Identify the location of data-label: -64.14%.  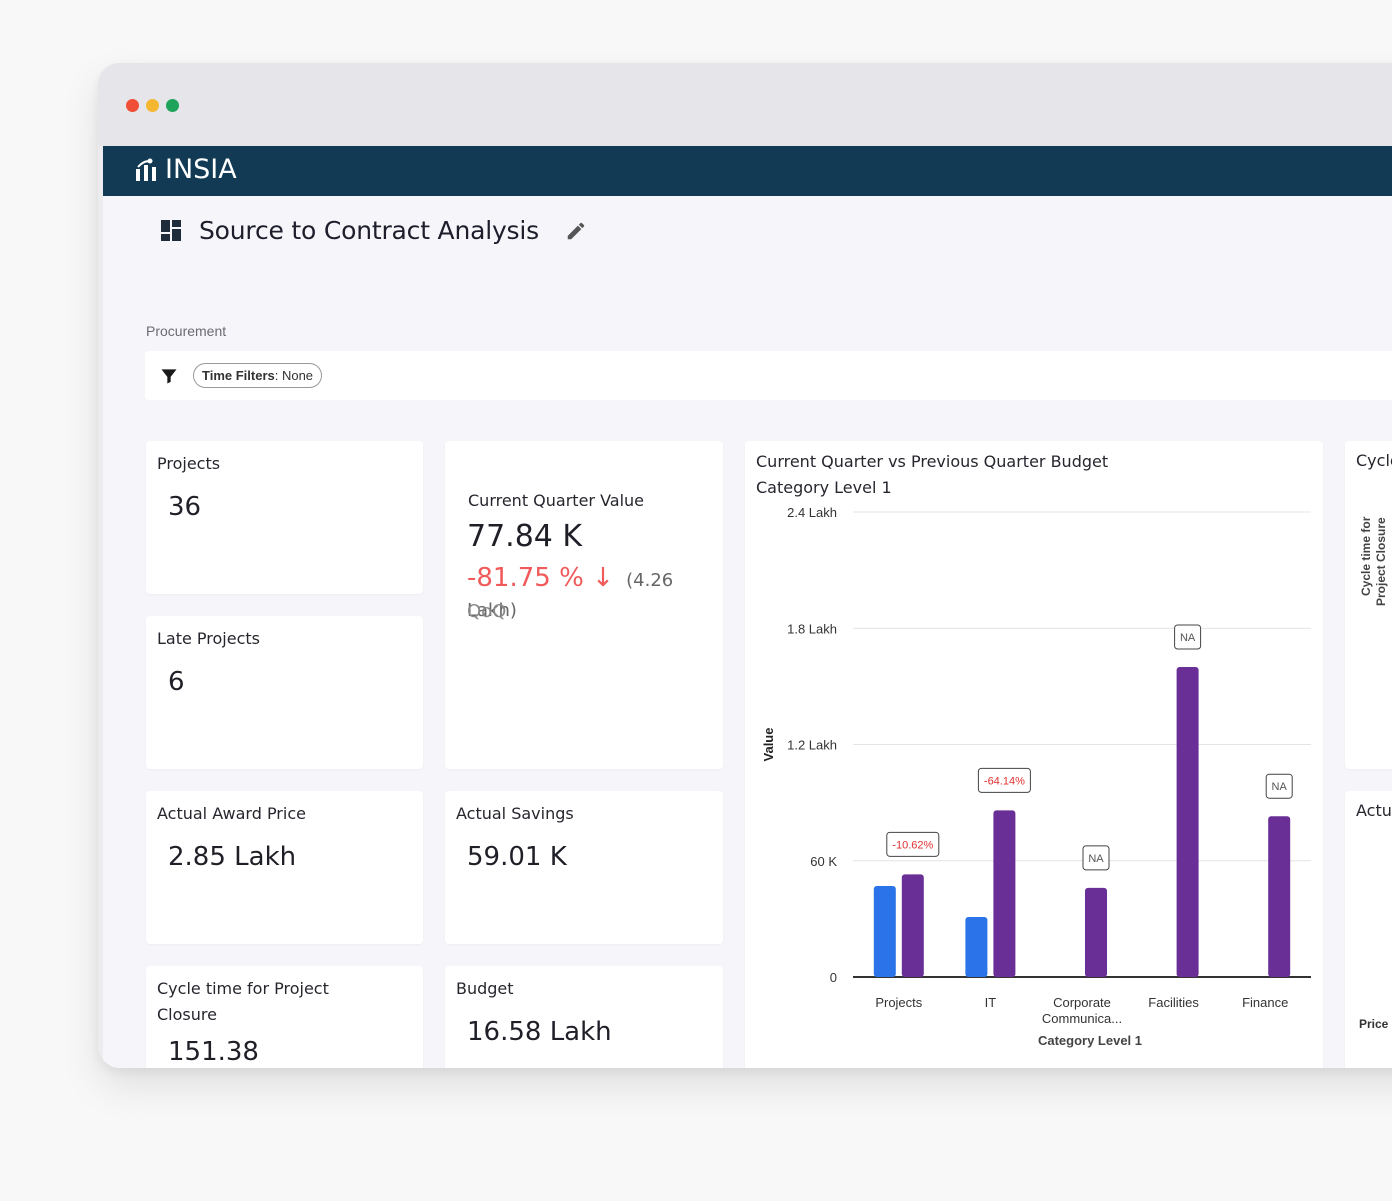
(1004, 781).